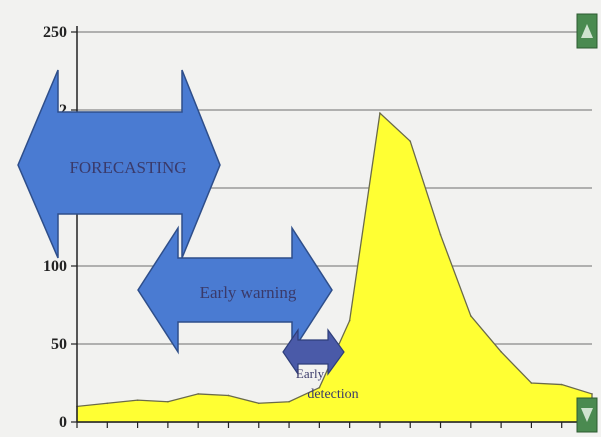 The height and width of the screenshot is (437, 601). What do you see at coordinates (55, 266) in the screenshot?
I see `y-tick-label-100: 100` at bounding box center [55, 266].